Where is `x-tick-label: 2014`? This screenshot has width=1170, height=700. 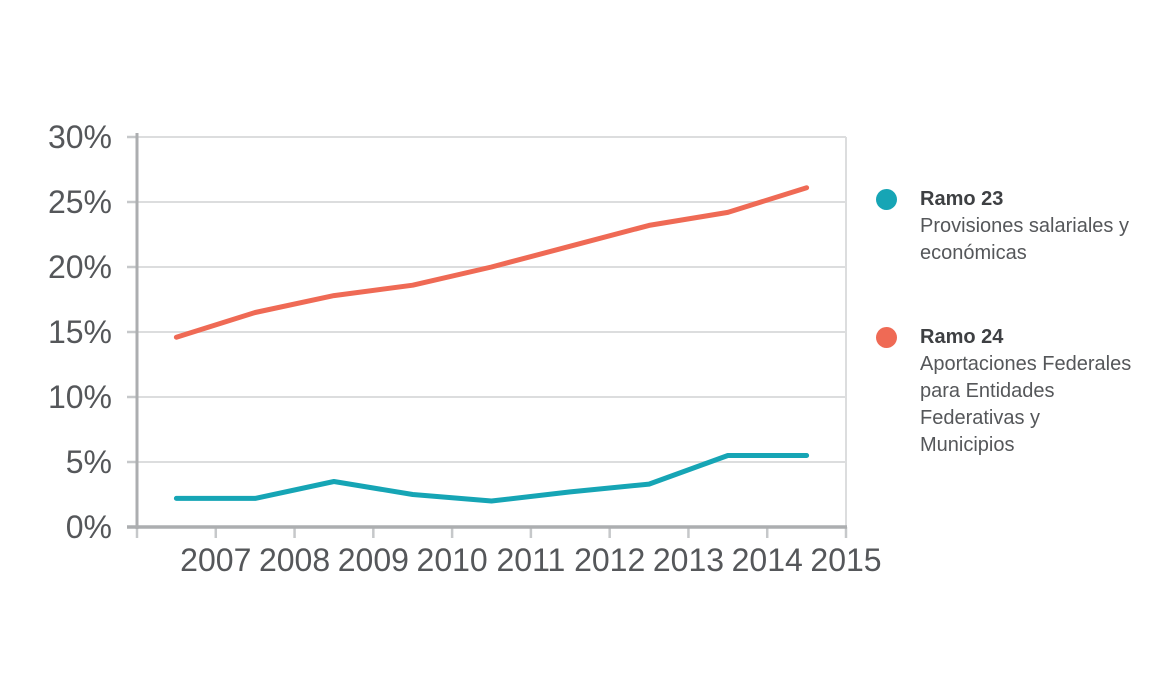
x-tick-label: 2014 is located at coordinates (767, 560).